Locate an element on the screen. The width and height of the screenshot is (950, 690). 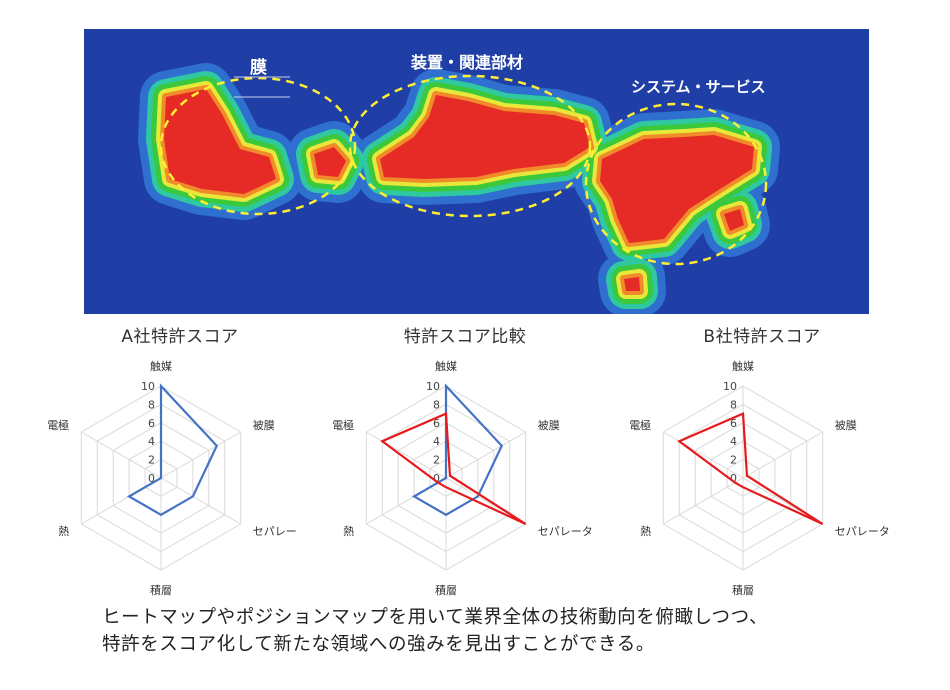
radar-chart-company-b: B社特許スコア 0 2 4 6 8 10 触媒被膜セパレータ積層 熱 電極 is located at coordinates (762, 462).